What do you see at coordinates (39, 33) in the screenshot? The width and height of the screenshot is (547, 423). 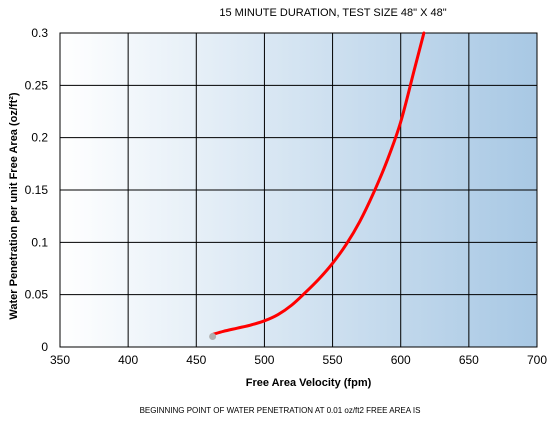 I see `y-tick-label: 0.3` at bounding box center [39, 33].